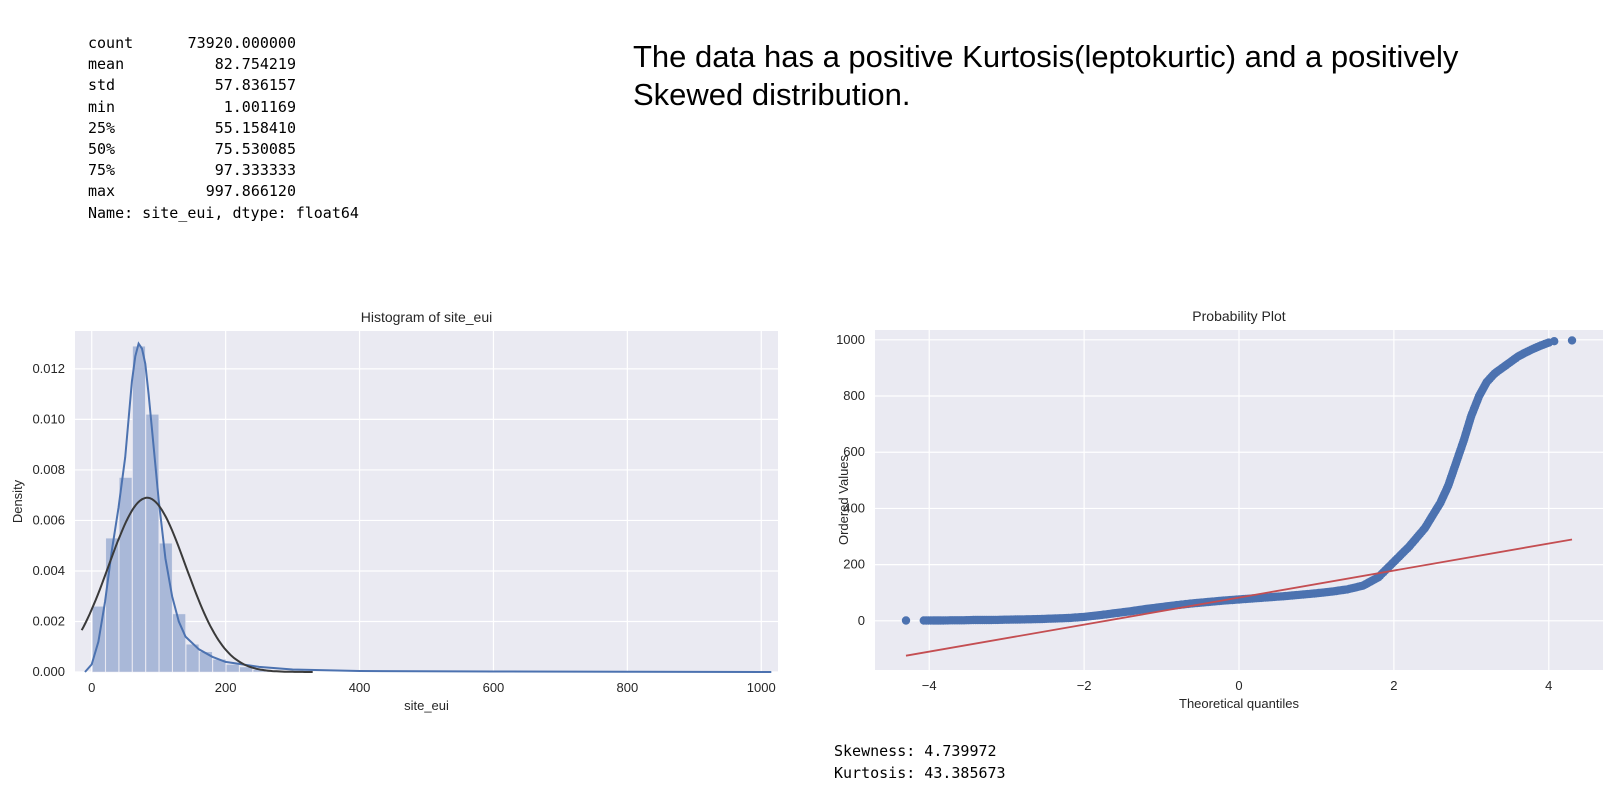  Describe the element at coordinates (761, 687) in the screenshot. I see `hist-xtick-label: 1000` at that location.